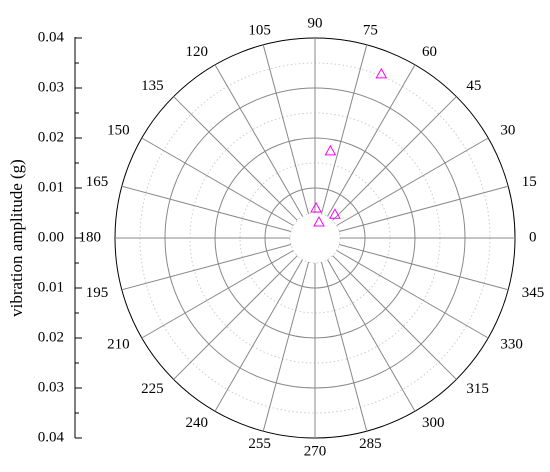 Image resolution: width=550 pixels, height=472 pixels. What do you see at coordinates (152, 389) in the screenshot?
I see `theta-tick-label: 225` at bounding box center [152, 389].